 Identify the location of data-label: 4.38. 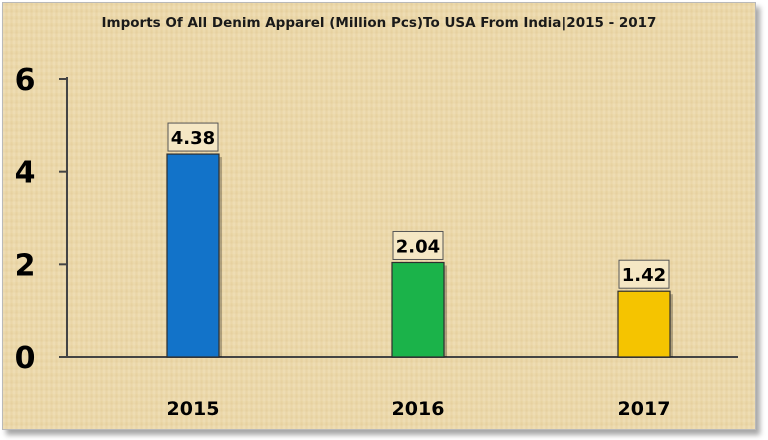
(193, 138).